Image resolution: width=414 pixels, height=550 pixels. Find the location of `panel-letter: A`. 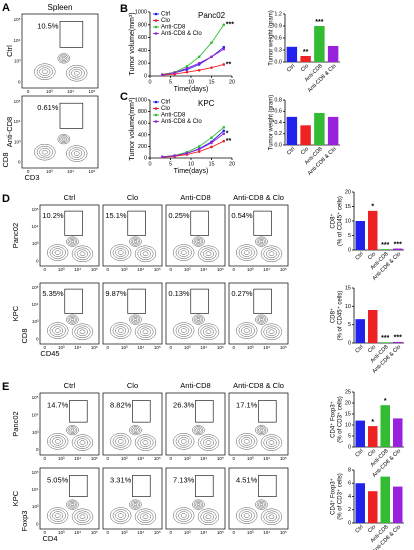

panel-letter: A is located at coordinates (6, 8).